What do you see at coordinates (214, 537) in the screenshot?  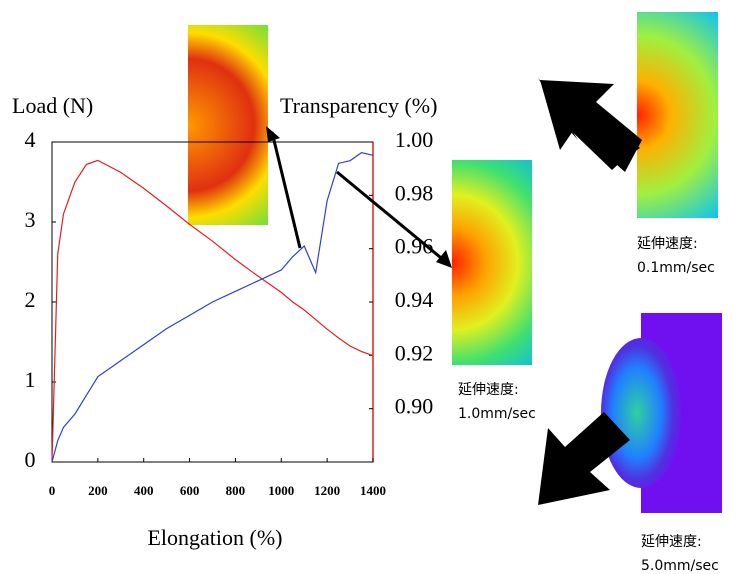 I see `x-axis-label: Elongation (%)` at bounding box center [214, 537].